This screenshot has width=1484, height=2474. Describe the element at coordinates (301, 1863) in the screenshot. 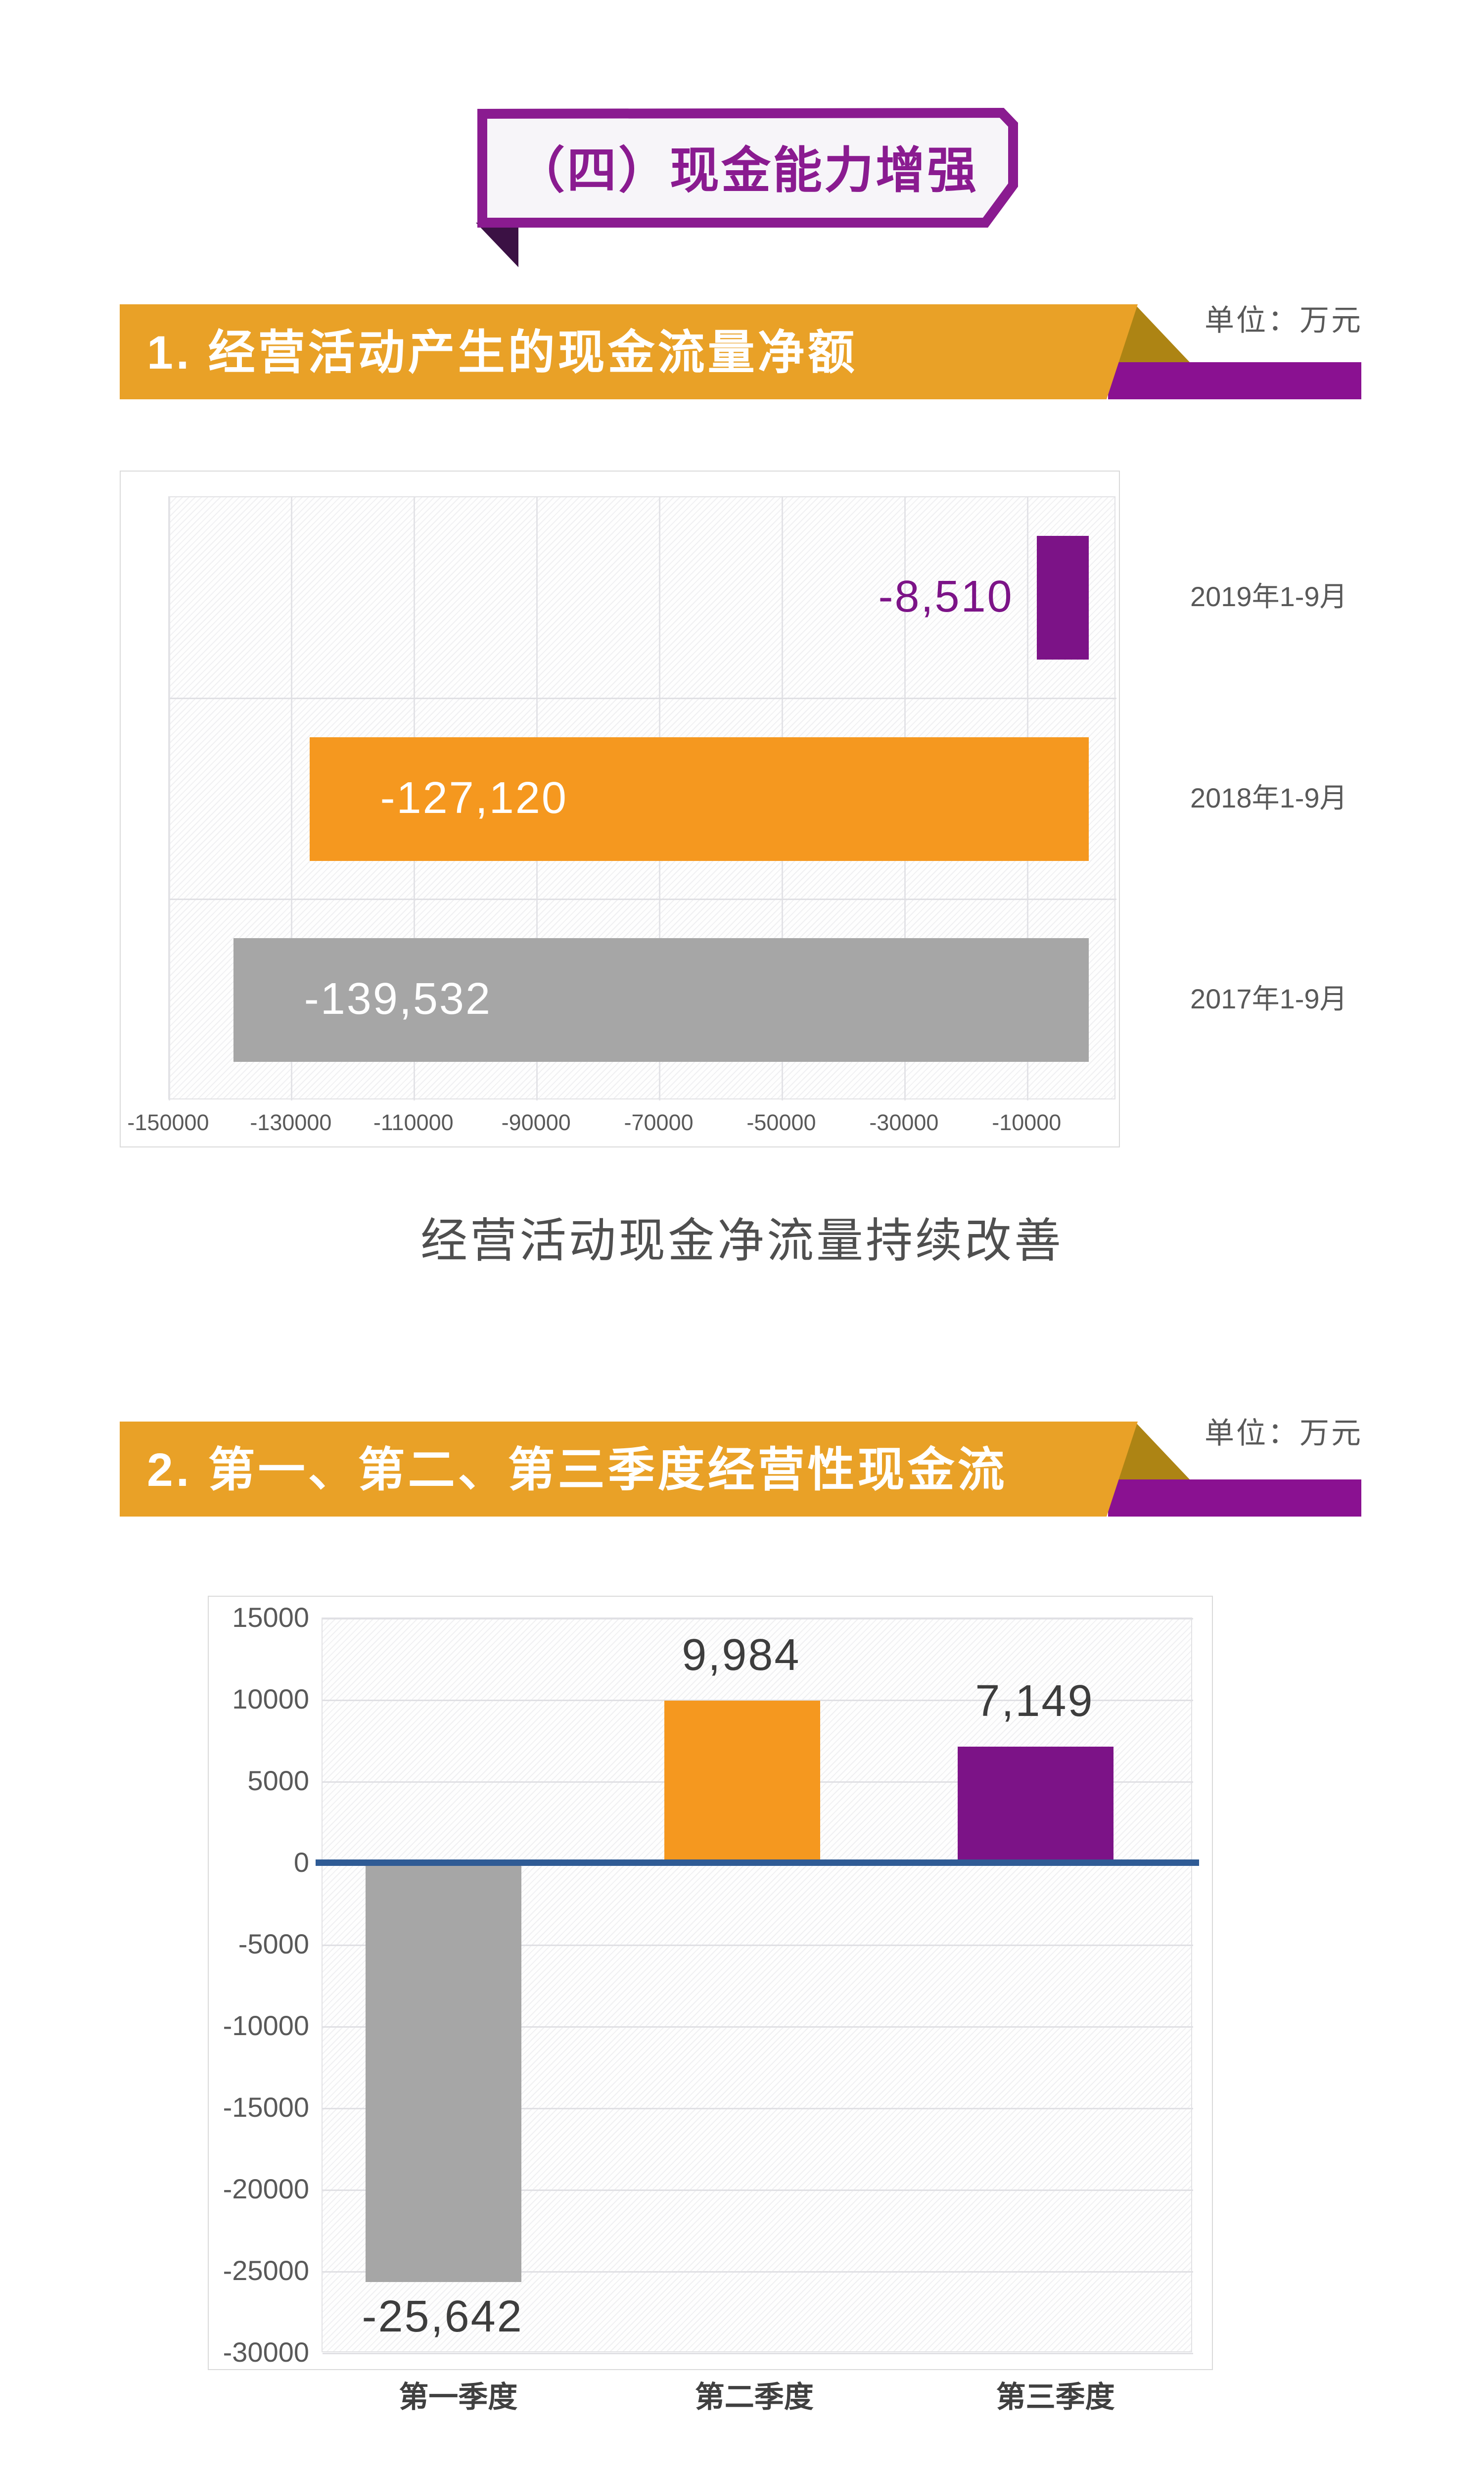

I see `y-axis-tick-label: 0` at that location.